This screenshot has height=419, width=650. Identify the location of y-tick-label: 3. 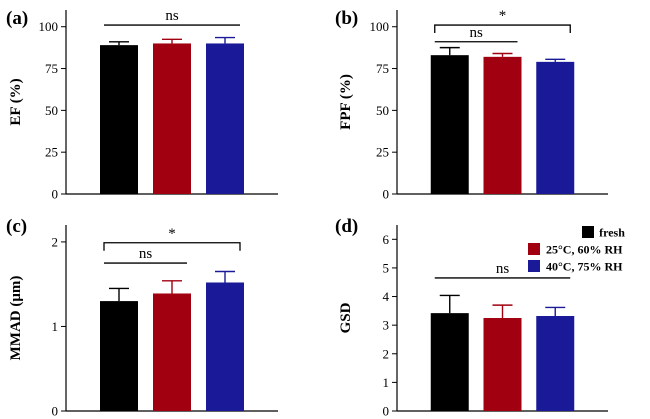
(386, 325).